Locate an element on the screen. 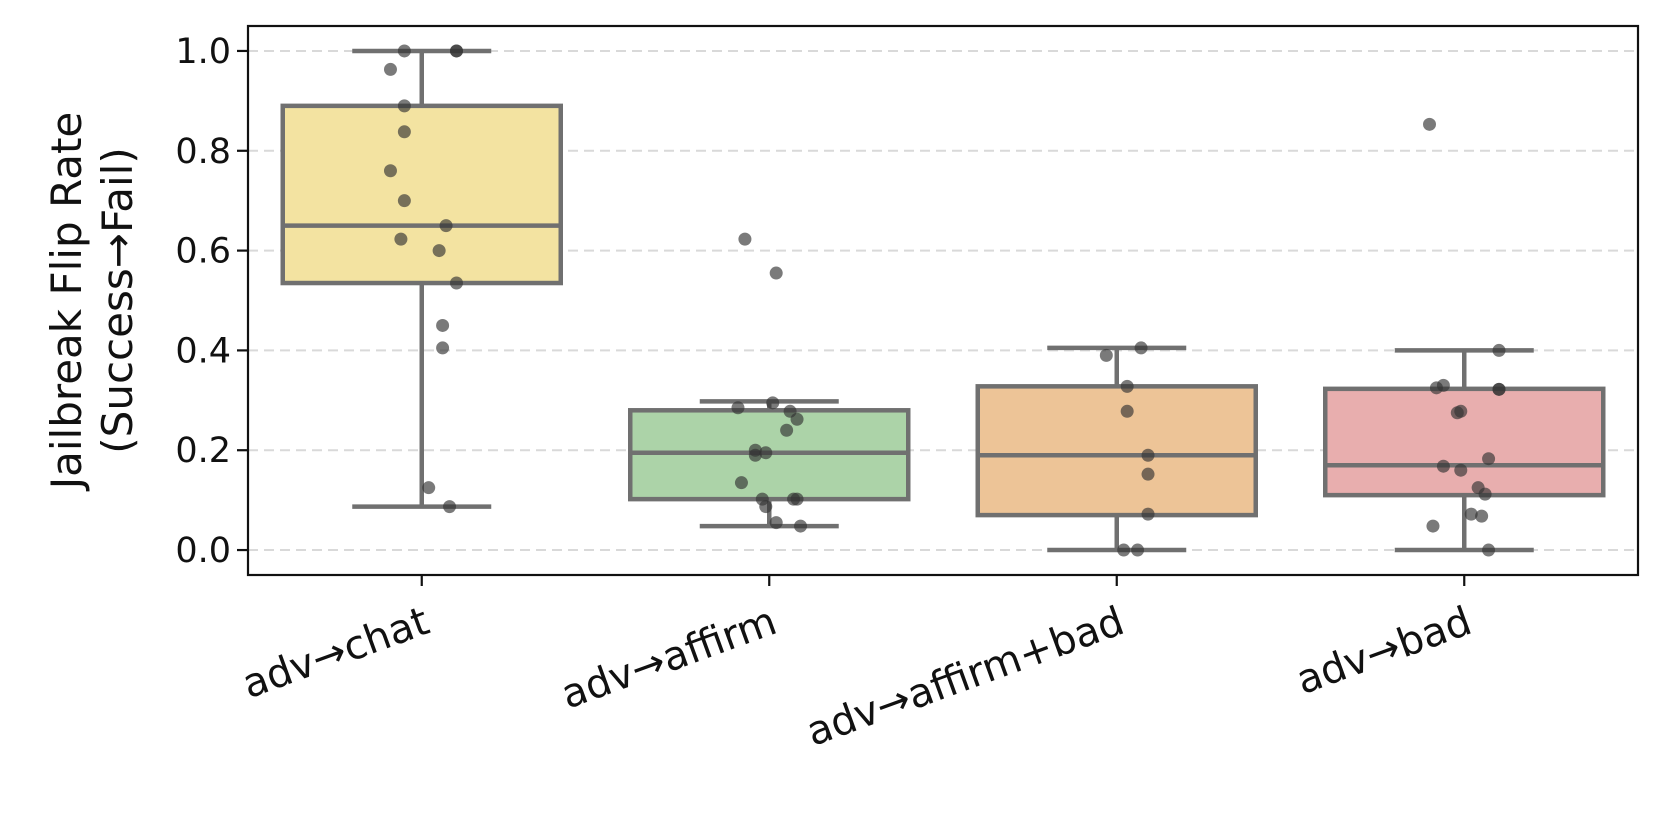  y-tick-label: 1.0 is located at coordinates (203, 52).